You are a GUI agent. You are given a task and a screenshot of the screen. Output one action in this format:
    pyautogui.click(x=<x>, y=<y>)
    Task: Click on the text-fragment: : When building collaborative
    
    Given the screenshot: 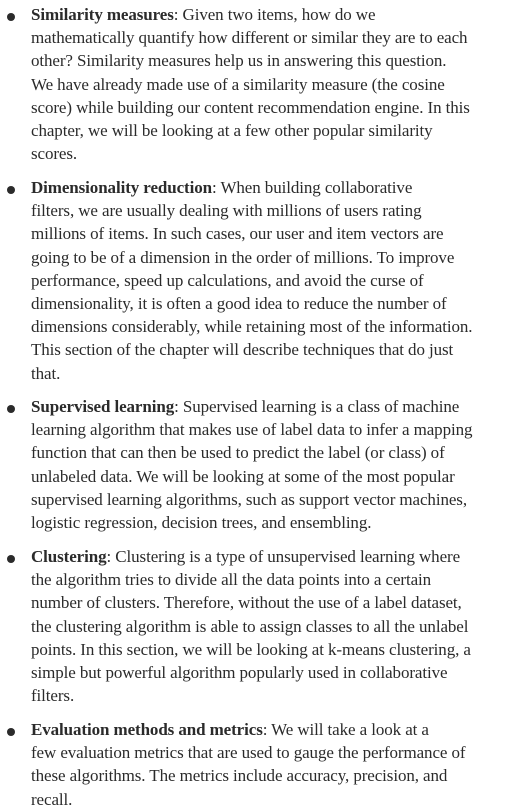 What is the action you would take?
    pyautogui.click(x=312, y=187)
    